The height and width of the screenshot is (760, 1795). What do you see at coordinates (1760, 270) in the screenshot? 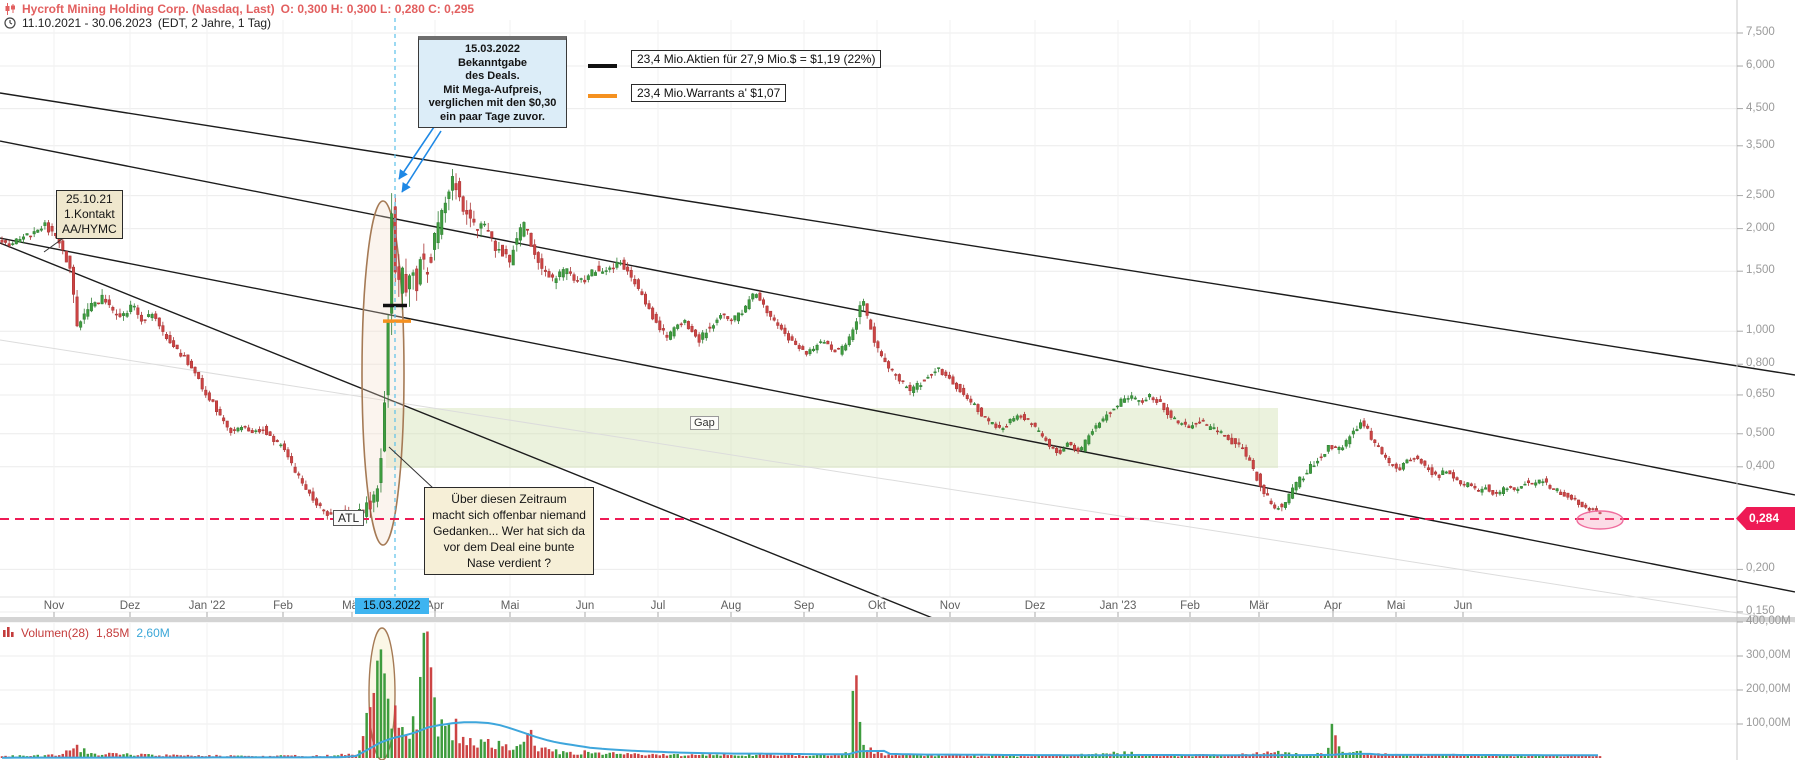
I see `price-tick-label: 1,500` at bounding box center [1760, 270].